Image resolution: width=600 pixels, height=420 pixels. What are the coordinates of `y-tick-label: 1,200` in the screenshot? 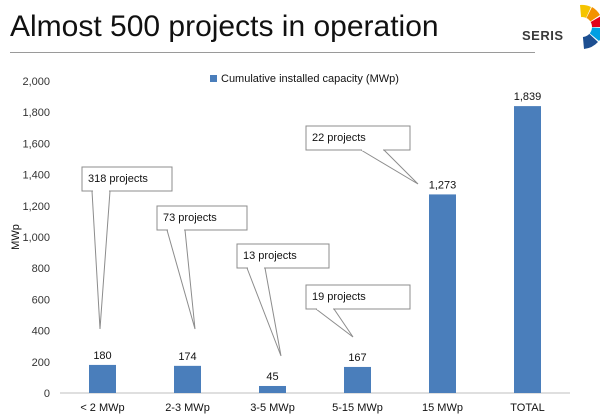 It's located at (36, 207).